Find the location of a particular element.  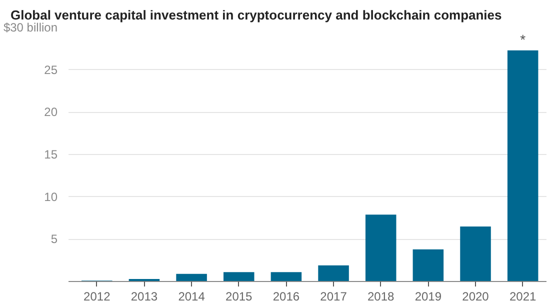

x-tick-label: 2013 is located at coordinates (144, 296).